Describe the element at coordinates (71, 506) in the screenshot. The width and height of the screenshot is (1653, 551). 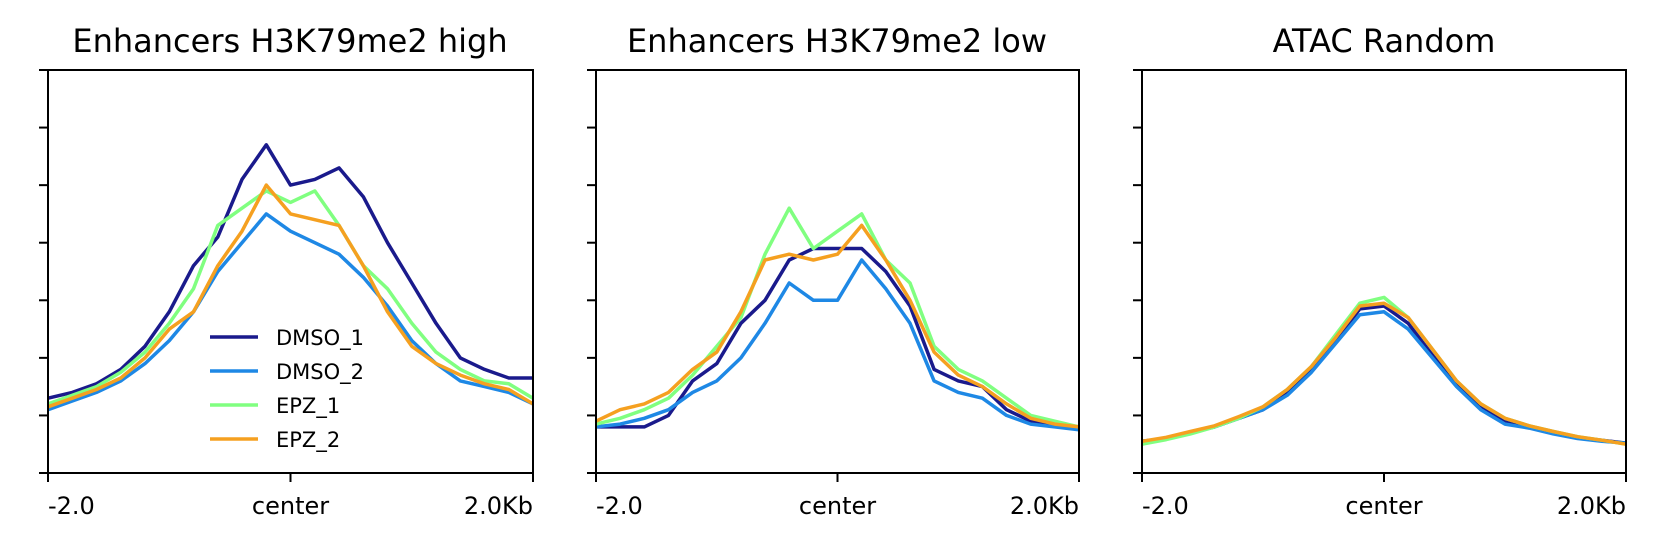
I see `panel-1-x-label-start: -2.0` at that location.